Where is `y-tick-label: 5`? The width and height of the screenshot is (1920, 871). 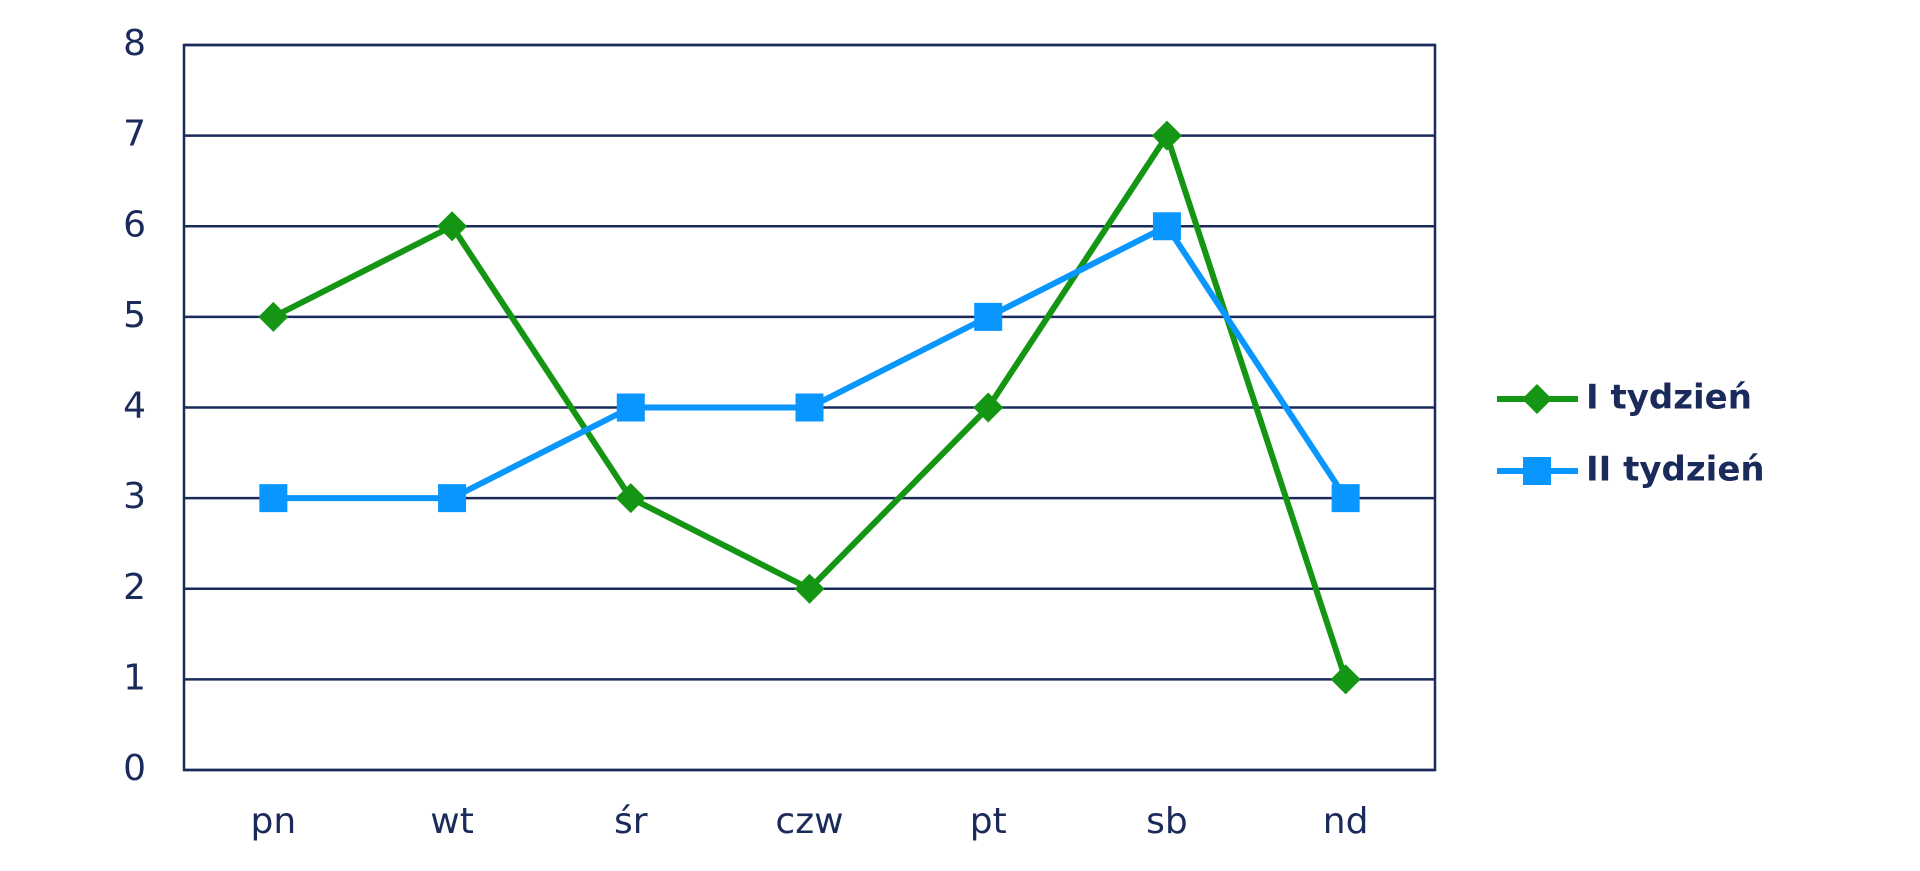 y-tick-label: 5 is located at coordinates (134, 315).